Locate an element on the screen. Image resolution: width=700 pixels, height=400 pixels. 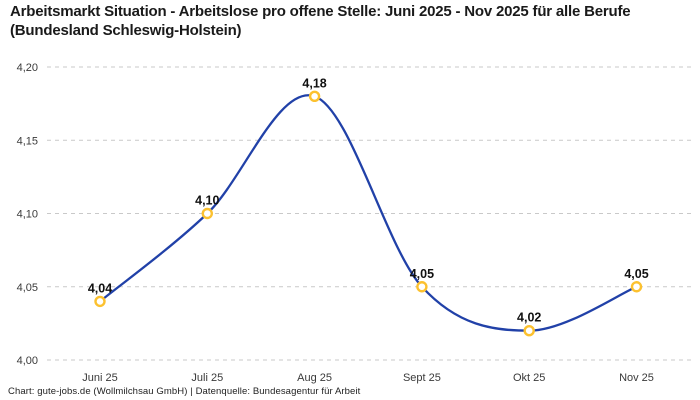
y-axis-tick-label: 4,15 is located at coordinates (27, 141).